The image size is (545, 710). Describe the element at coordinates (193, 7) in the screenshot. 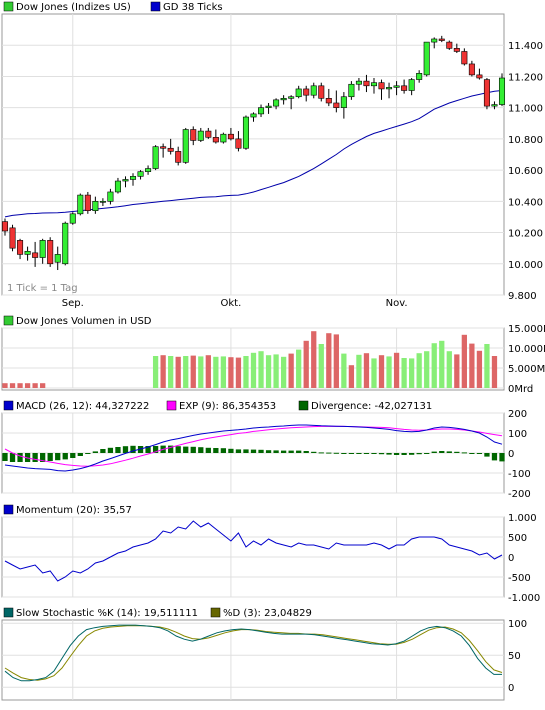

I see `price-legend-label-1: GD 38 Ticks` at that location.